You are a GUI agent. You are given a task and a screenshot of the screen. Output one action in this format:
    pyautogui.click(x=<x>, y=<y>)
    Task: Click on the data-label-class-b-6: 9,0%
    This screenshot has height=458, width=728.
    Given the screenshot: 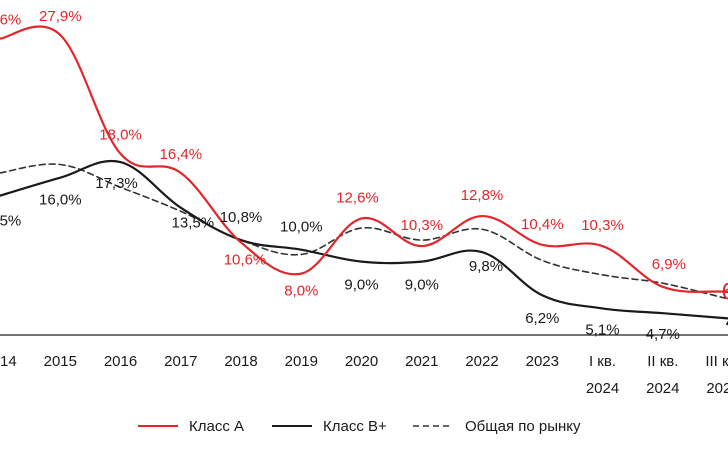 What is the action you would take?
    pyautogui.click(x=361, y=285)
    